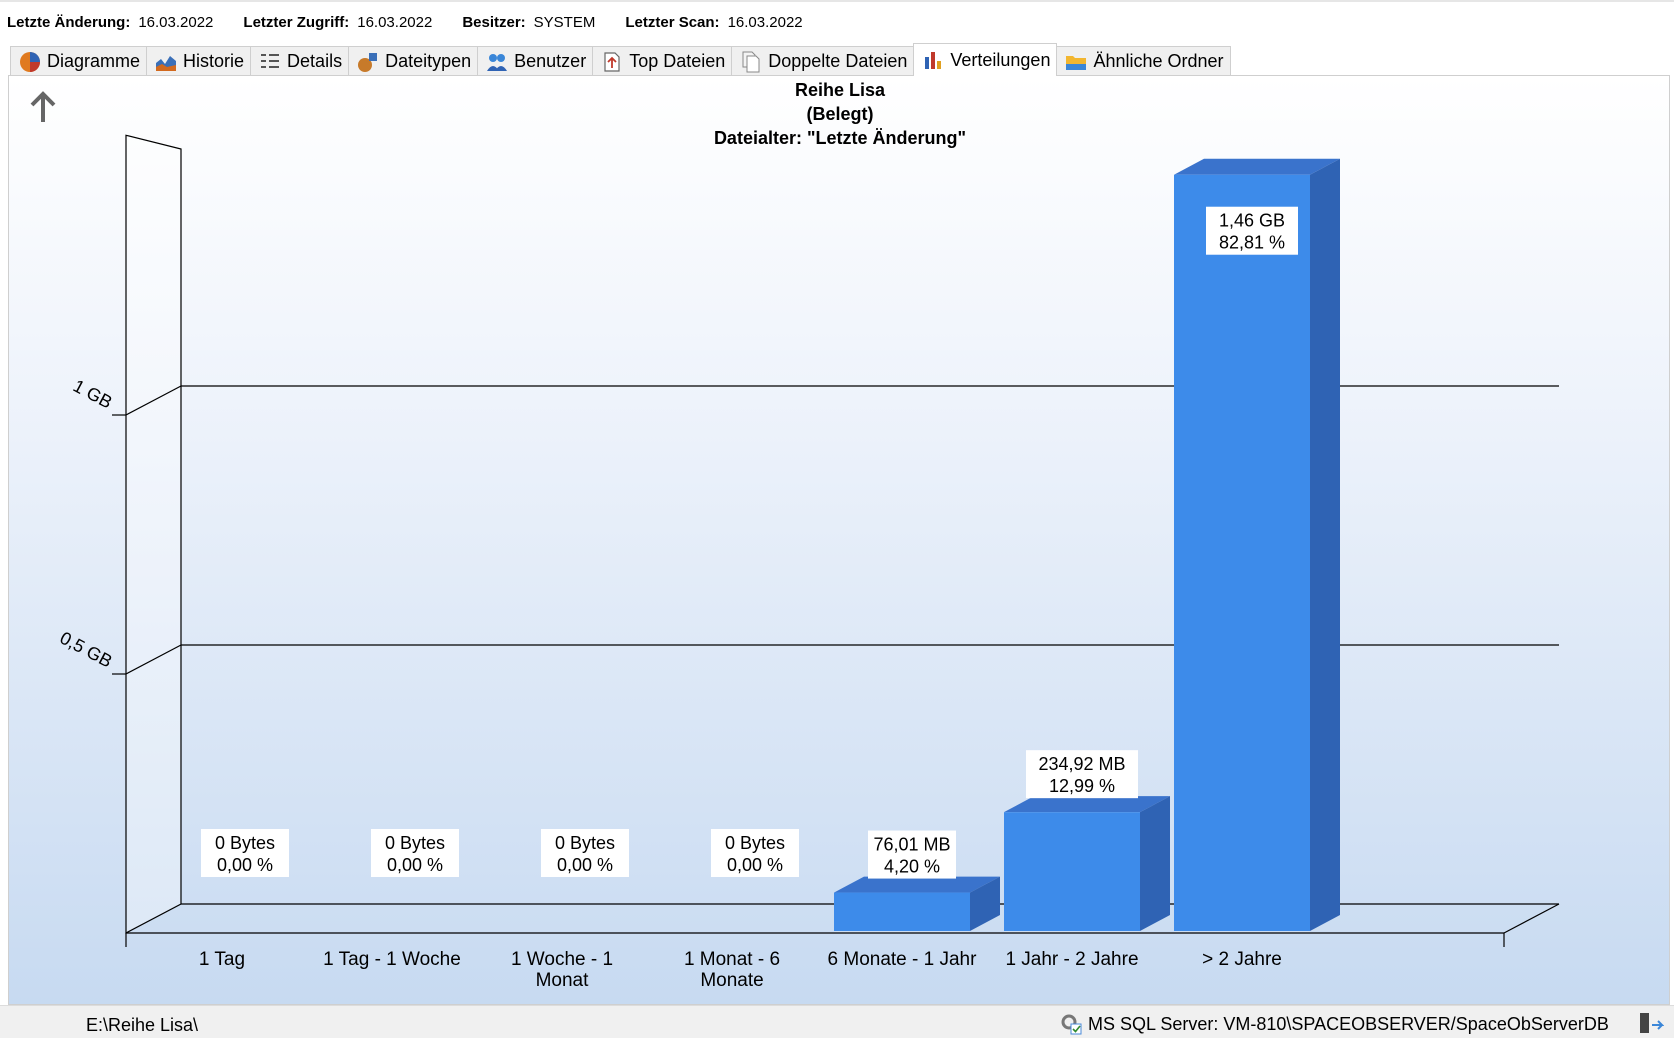 The image size is (1674, 1038). Describe the element at coordinates (1081, 764) in the screenshot. I see `data-label-value: 234,92 MB` at that location.